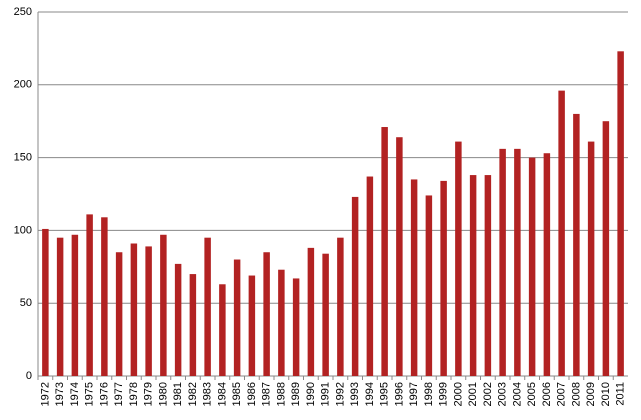  I want to click on x-tick-label: 1981, so click(178, 394).